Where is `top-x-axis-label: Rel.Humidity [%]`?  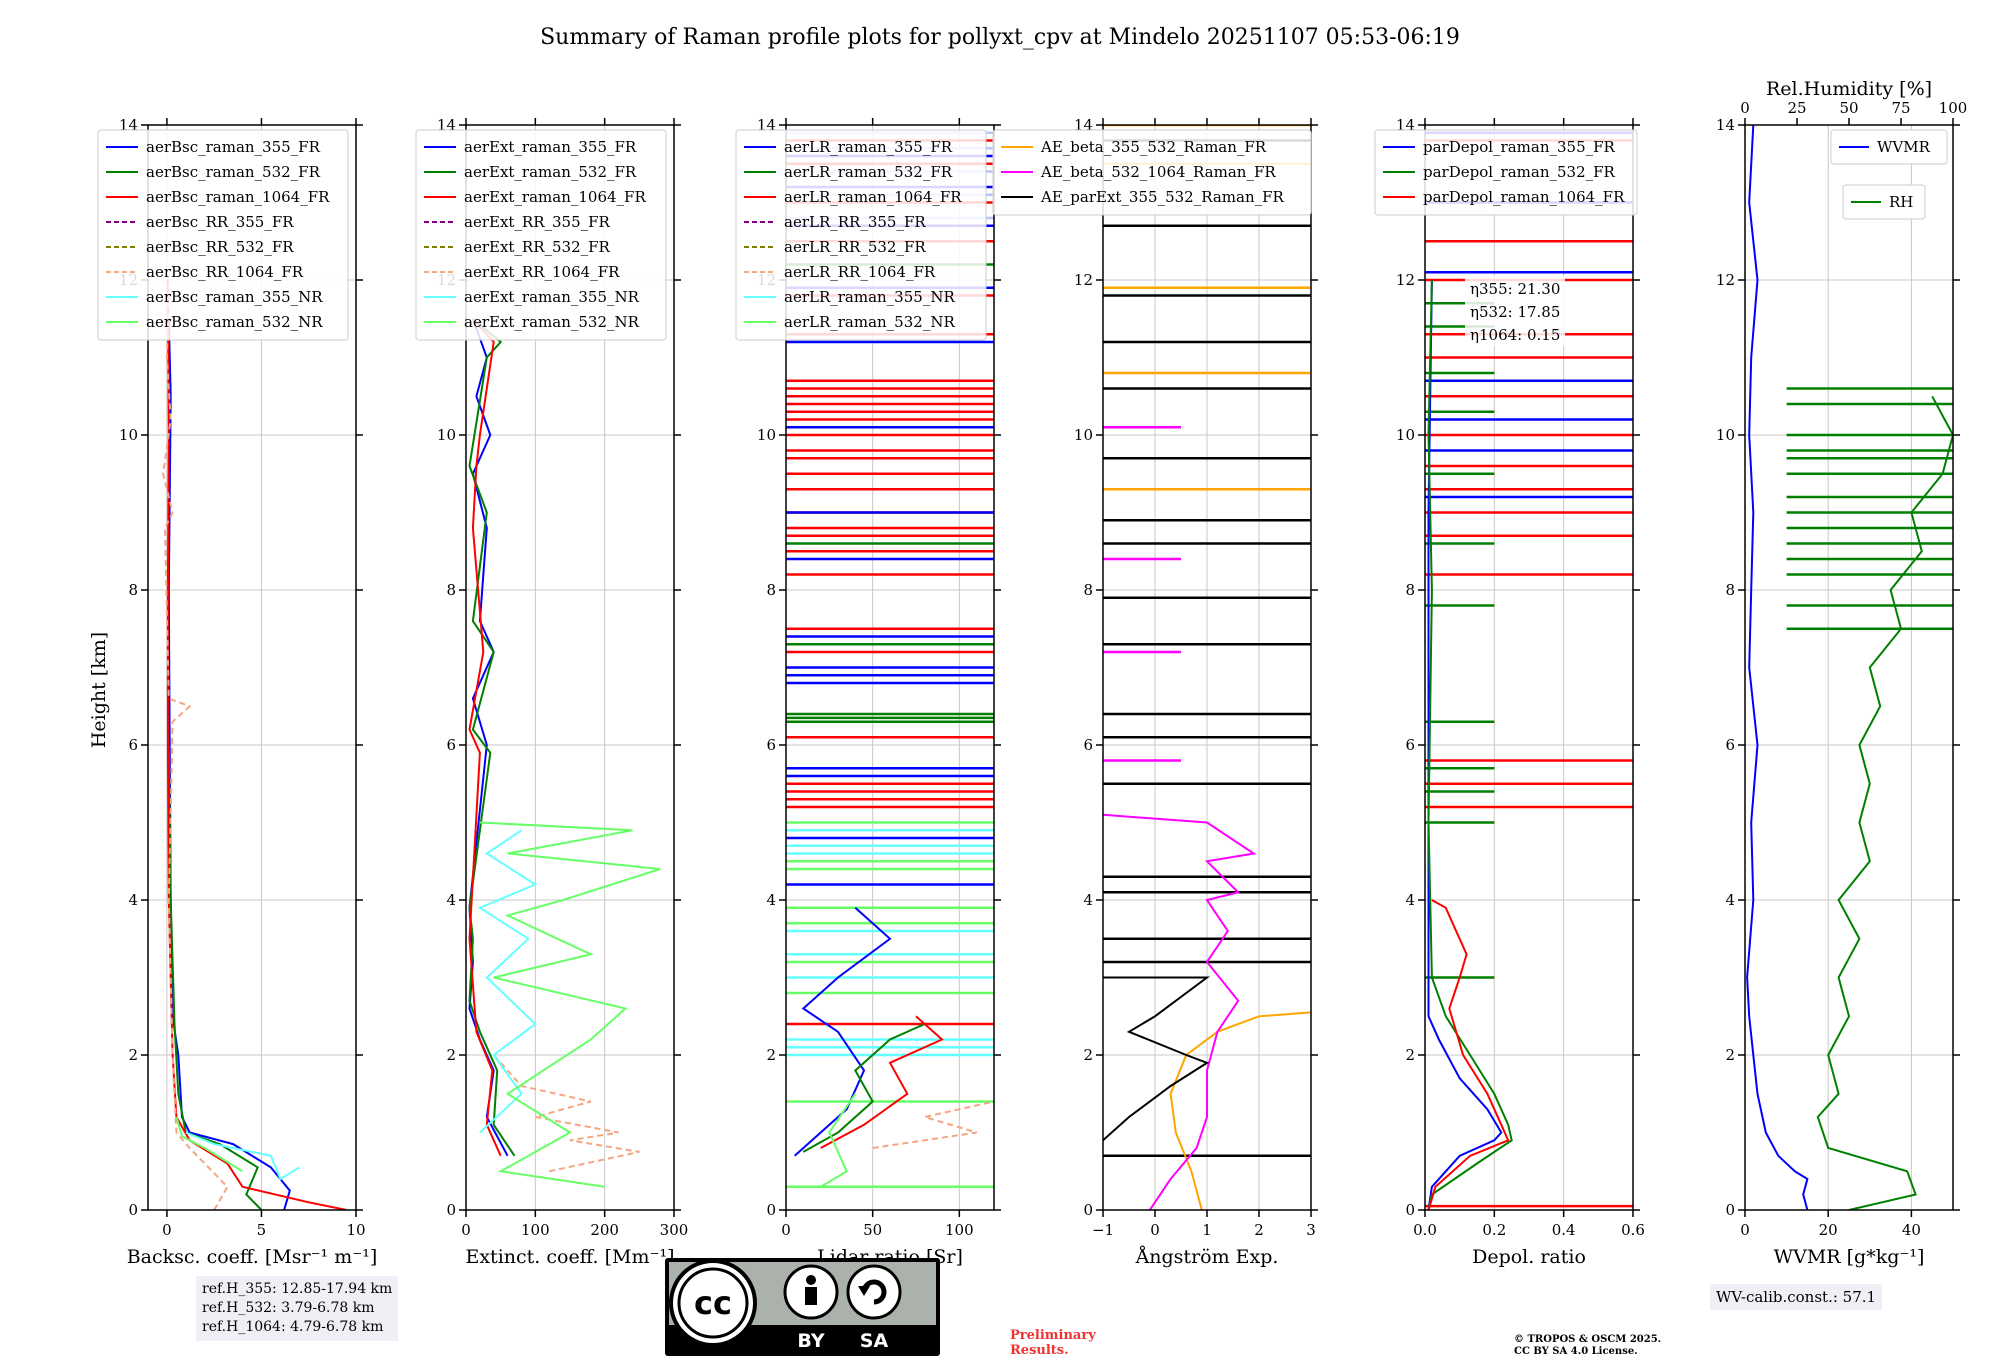 top-x-axis-label: Rel.Humidity [%] is located at coordinates (1849, 89).